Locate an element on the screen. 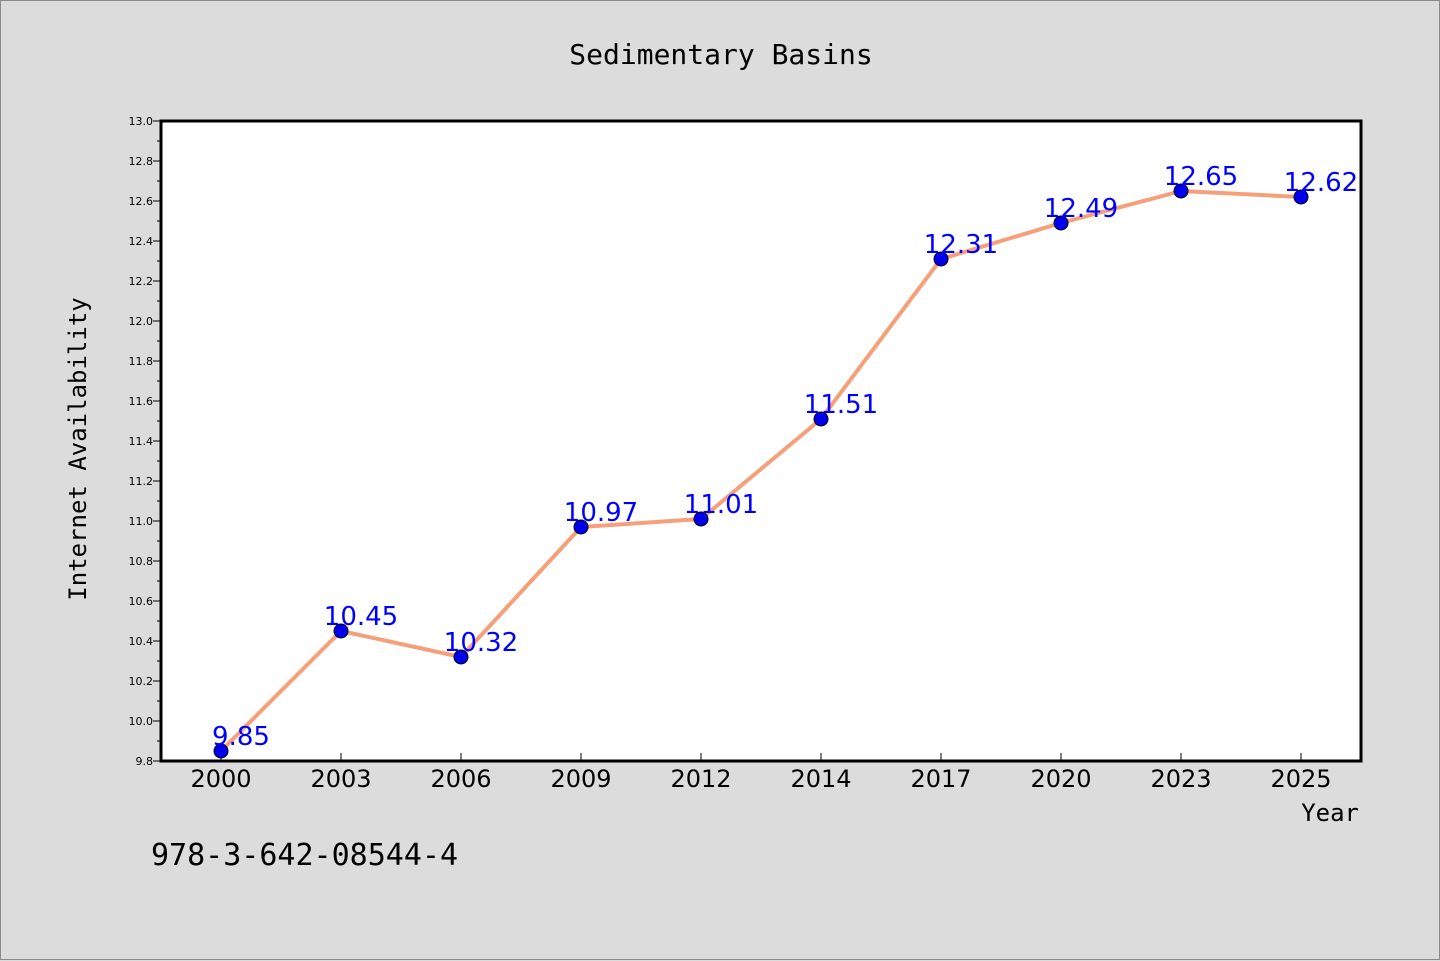  x-tick-label: 2017 is located at coordinates (940, 779).